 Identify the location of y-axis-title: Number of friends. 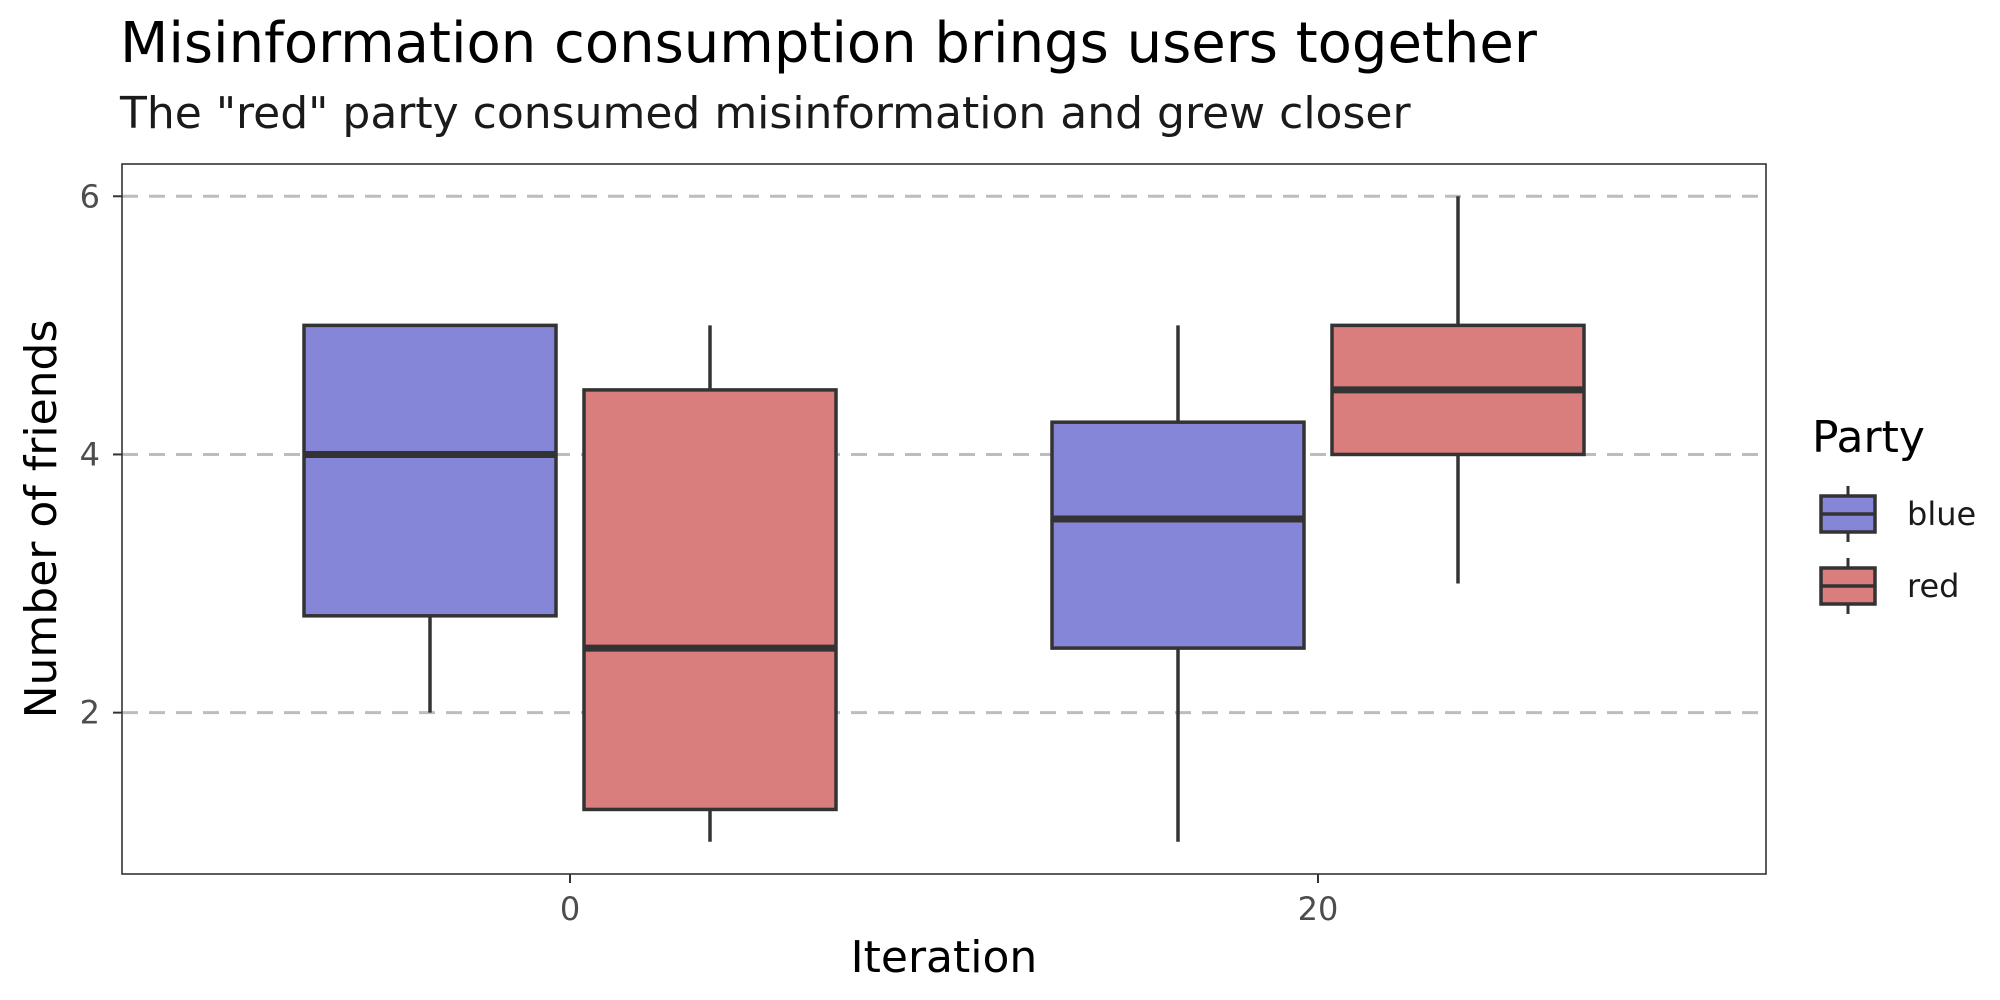
(41, 519).